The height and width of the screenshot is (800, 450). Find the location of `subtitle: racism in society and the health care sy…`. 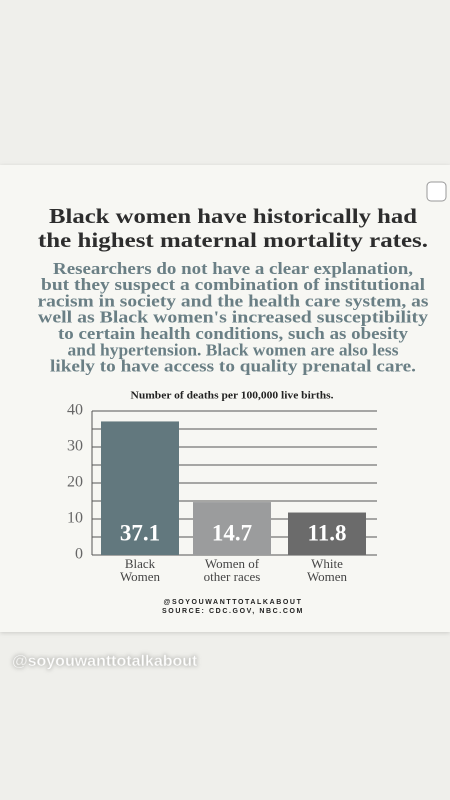

subtitle: racism in society and the health care sy… is located at coordinates (234, 300).